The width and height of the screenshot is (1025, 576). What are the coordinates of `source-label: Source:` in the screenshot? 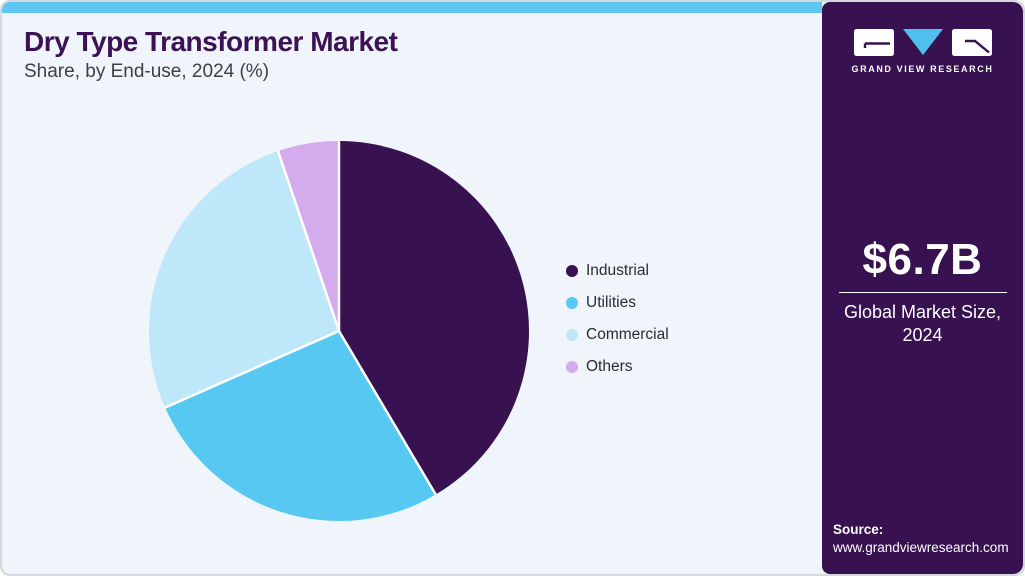 It's located at (858, 529).